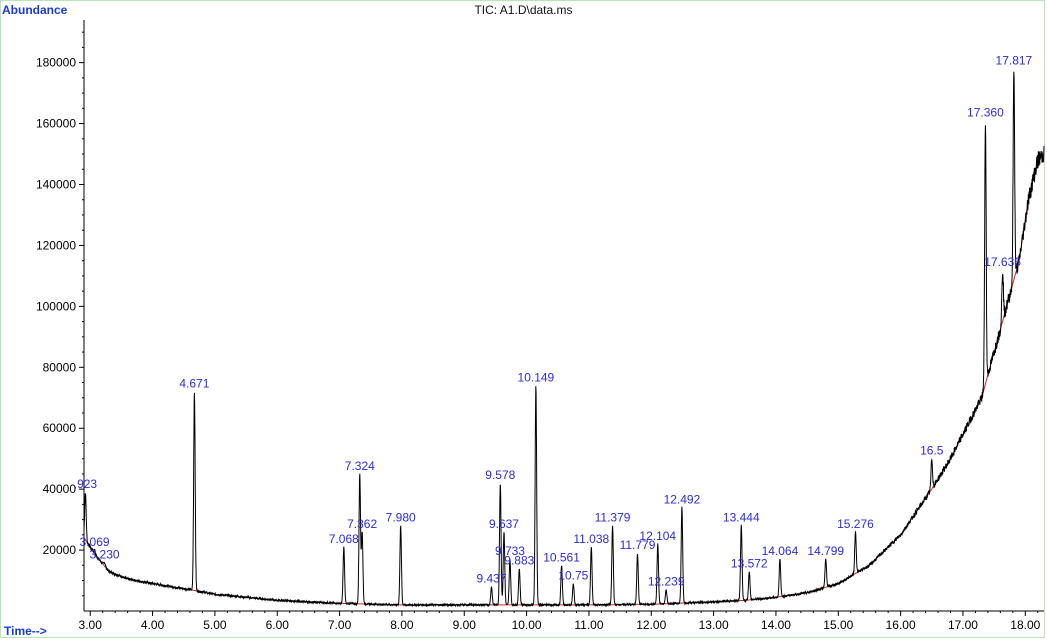 The image size is (1047, 640). What do you see at coordinates (465, 625) in the screenshot?
I see `x-tick-label: 9.00` at bounding box center [465, 625].